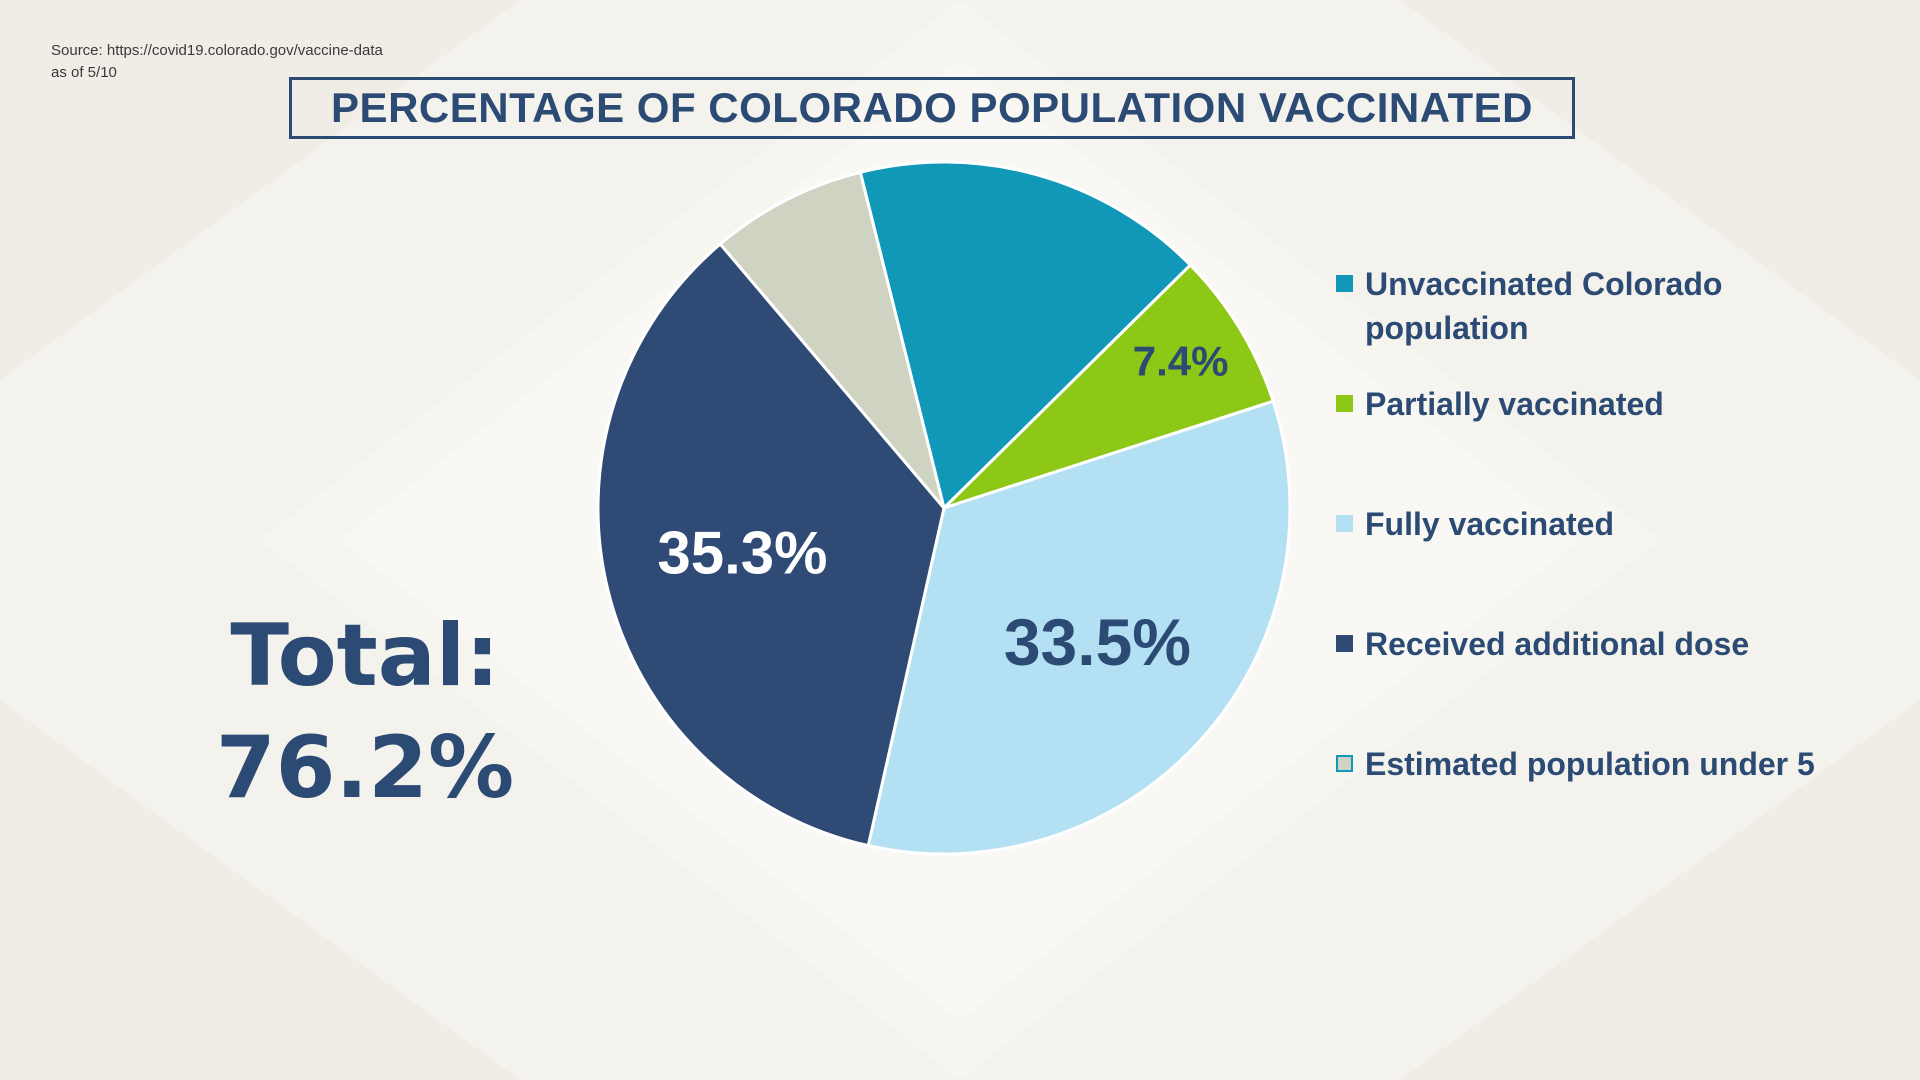 Image resolution: width=1920 pixels, height=1080 pixels. I want to click on legend-swatch-fully-vaccinated, so click(1344, 523).